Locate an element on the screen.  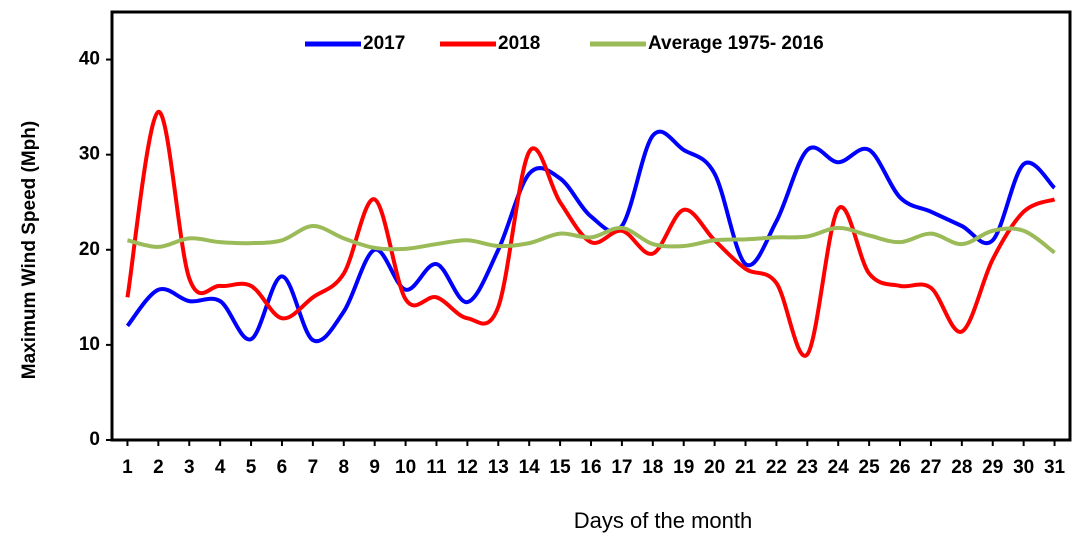
x-axis-label: Days of the month is located at coordinates (663, 520).